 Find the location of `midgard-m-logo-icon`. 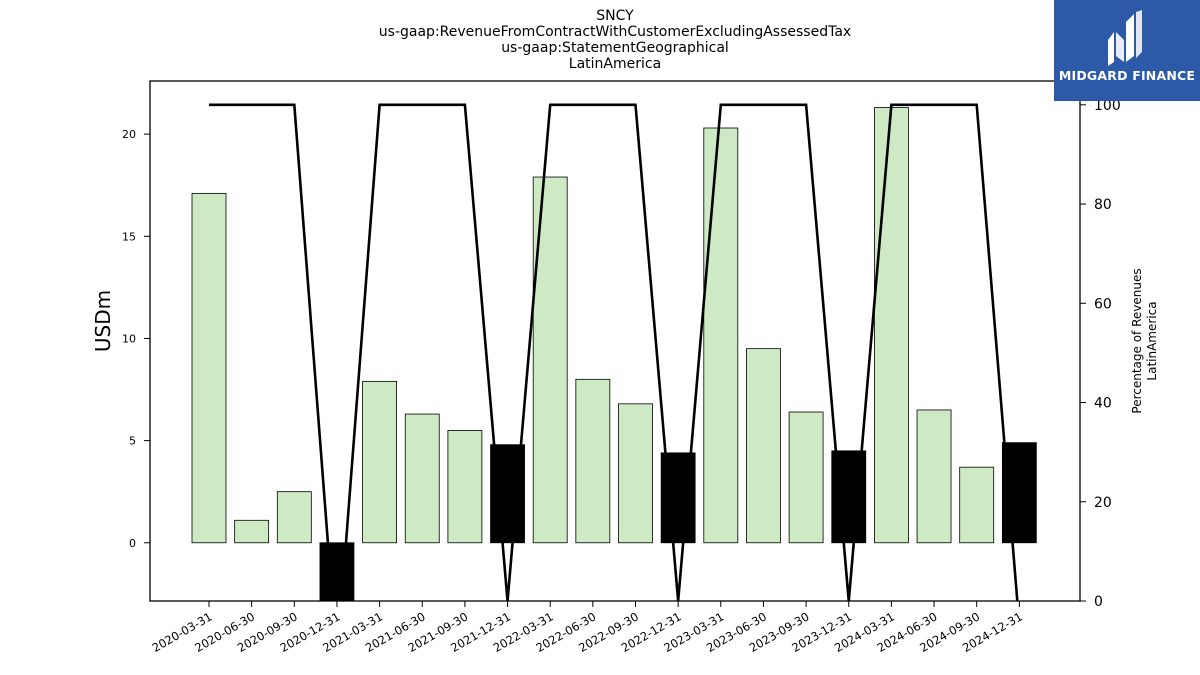

midgard-m-logo-icon is located at coordinates (1125, 38).